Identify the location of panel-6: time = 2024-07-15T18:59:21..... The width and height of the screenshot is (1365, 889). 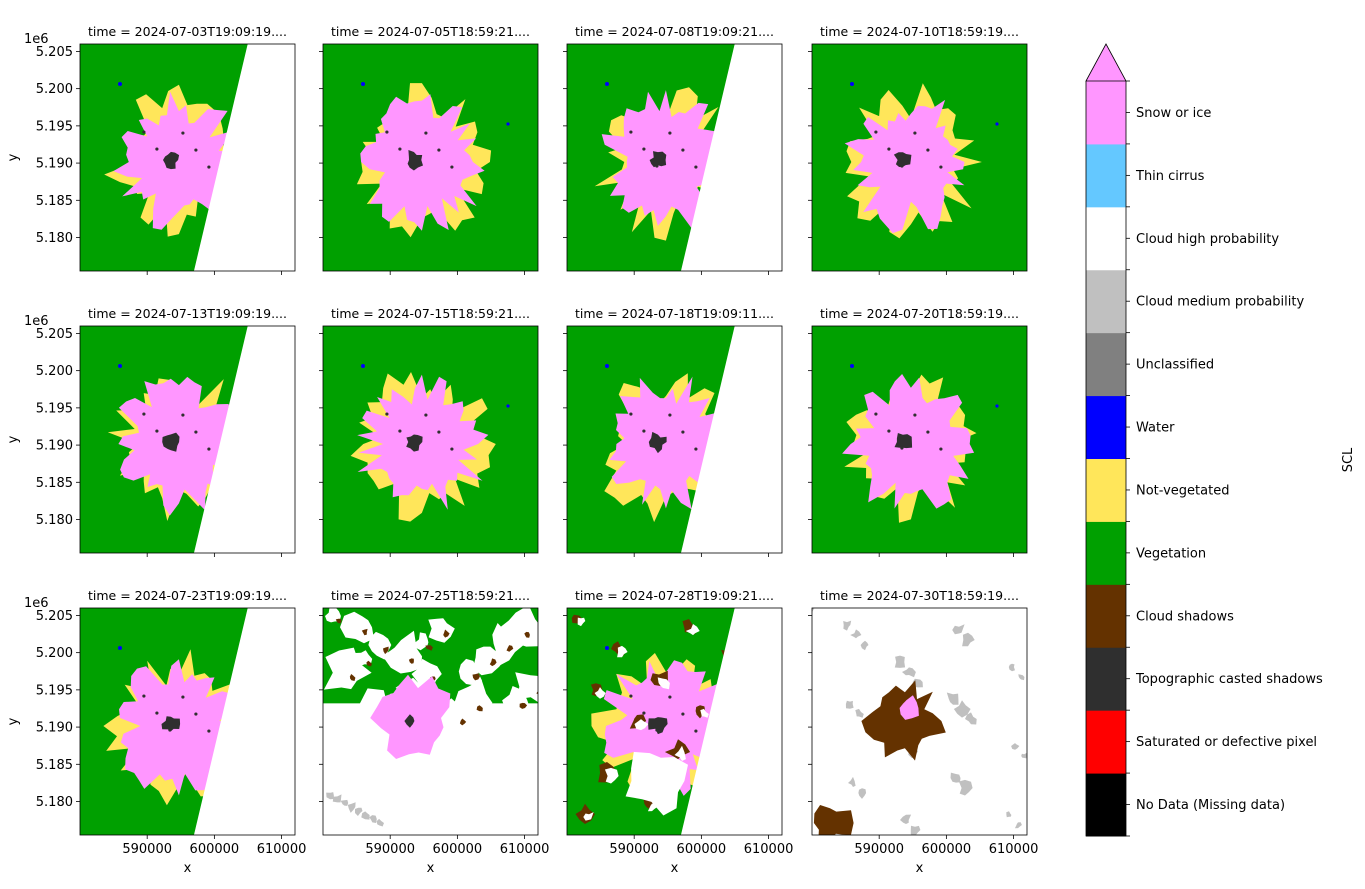
(429, 431).